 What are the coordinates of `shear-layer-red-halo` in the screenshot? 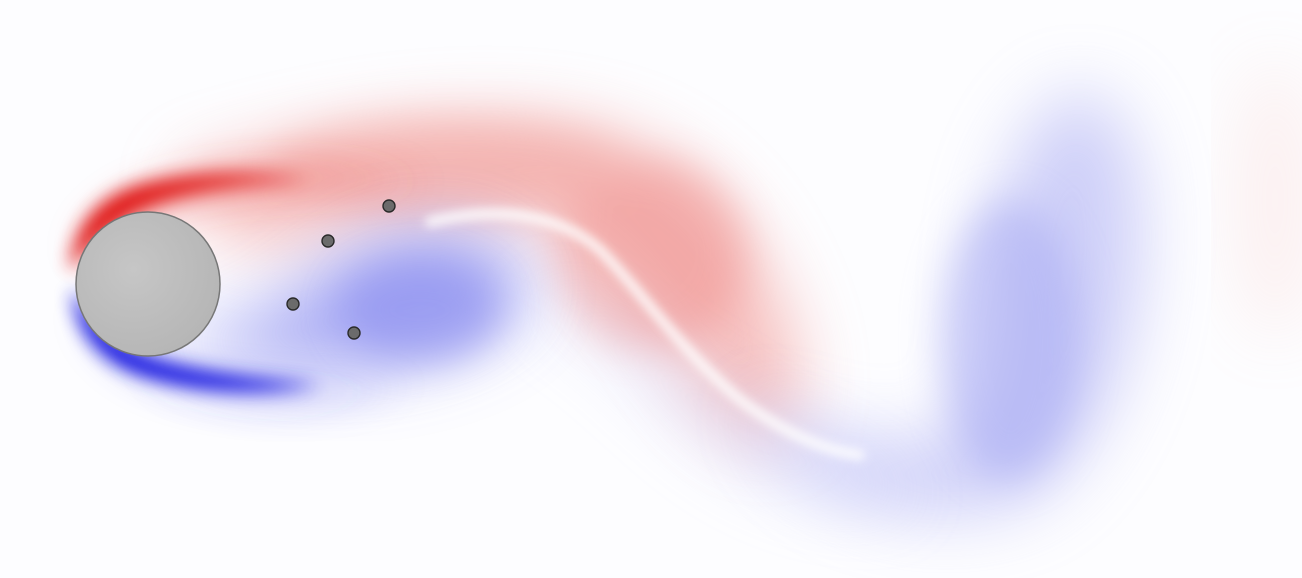 It's located at (254, 215).